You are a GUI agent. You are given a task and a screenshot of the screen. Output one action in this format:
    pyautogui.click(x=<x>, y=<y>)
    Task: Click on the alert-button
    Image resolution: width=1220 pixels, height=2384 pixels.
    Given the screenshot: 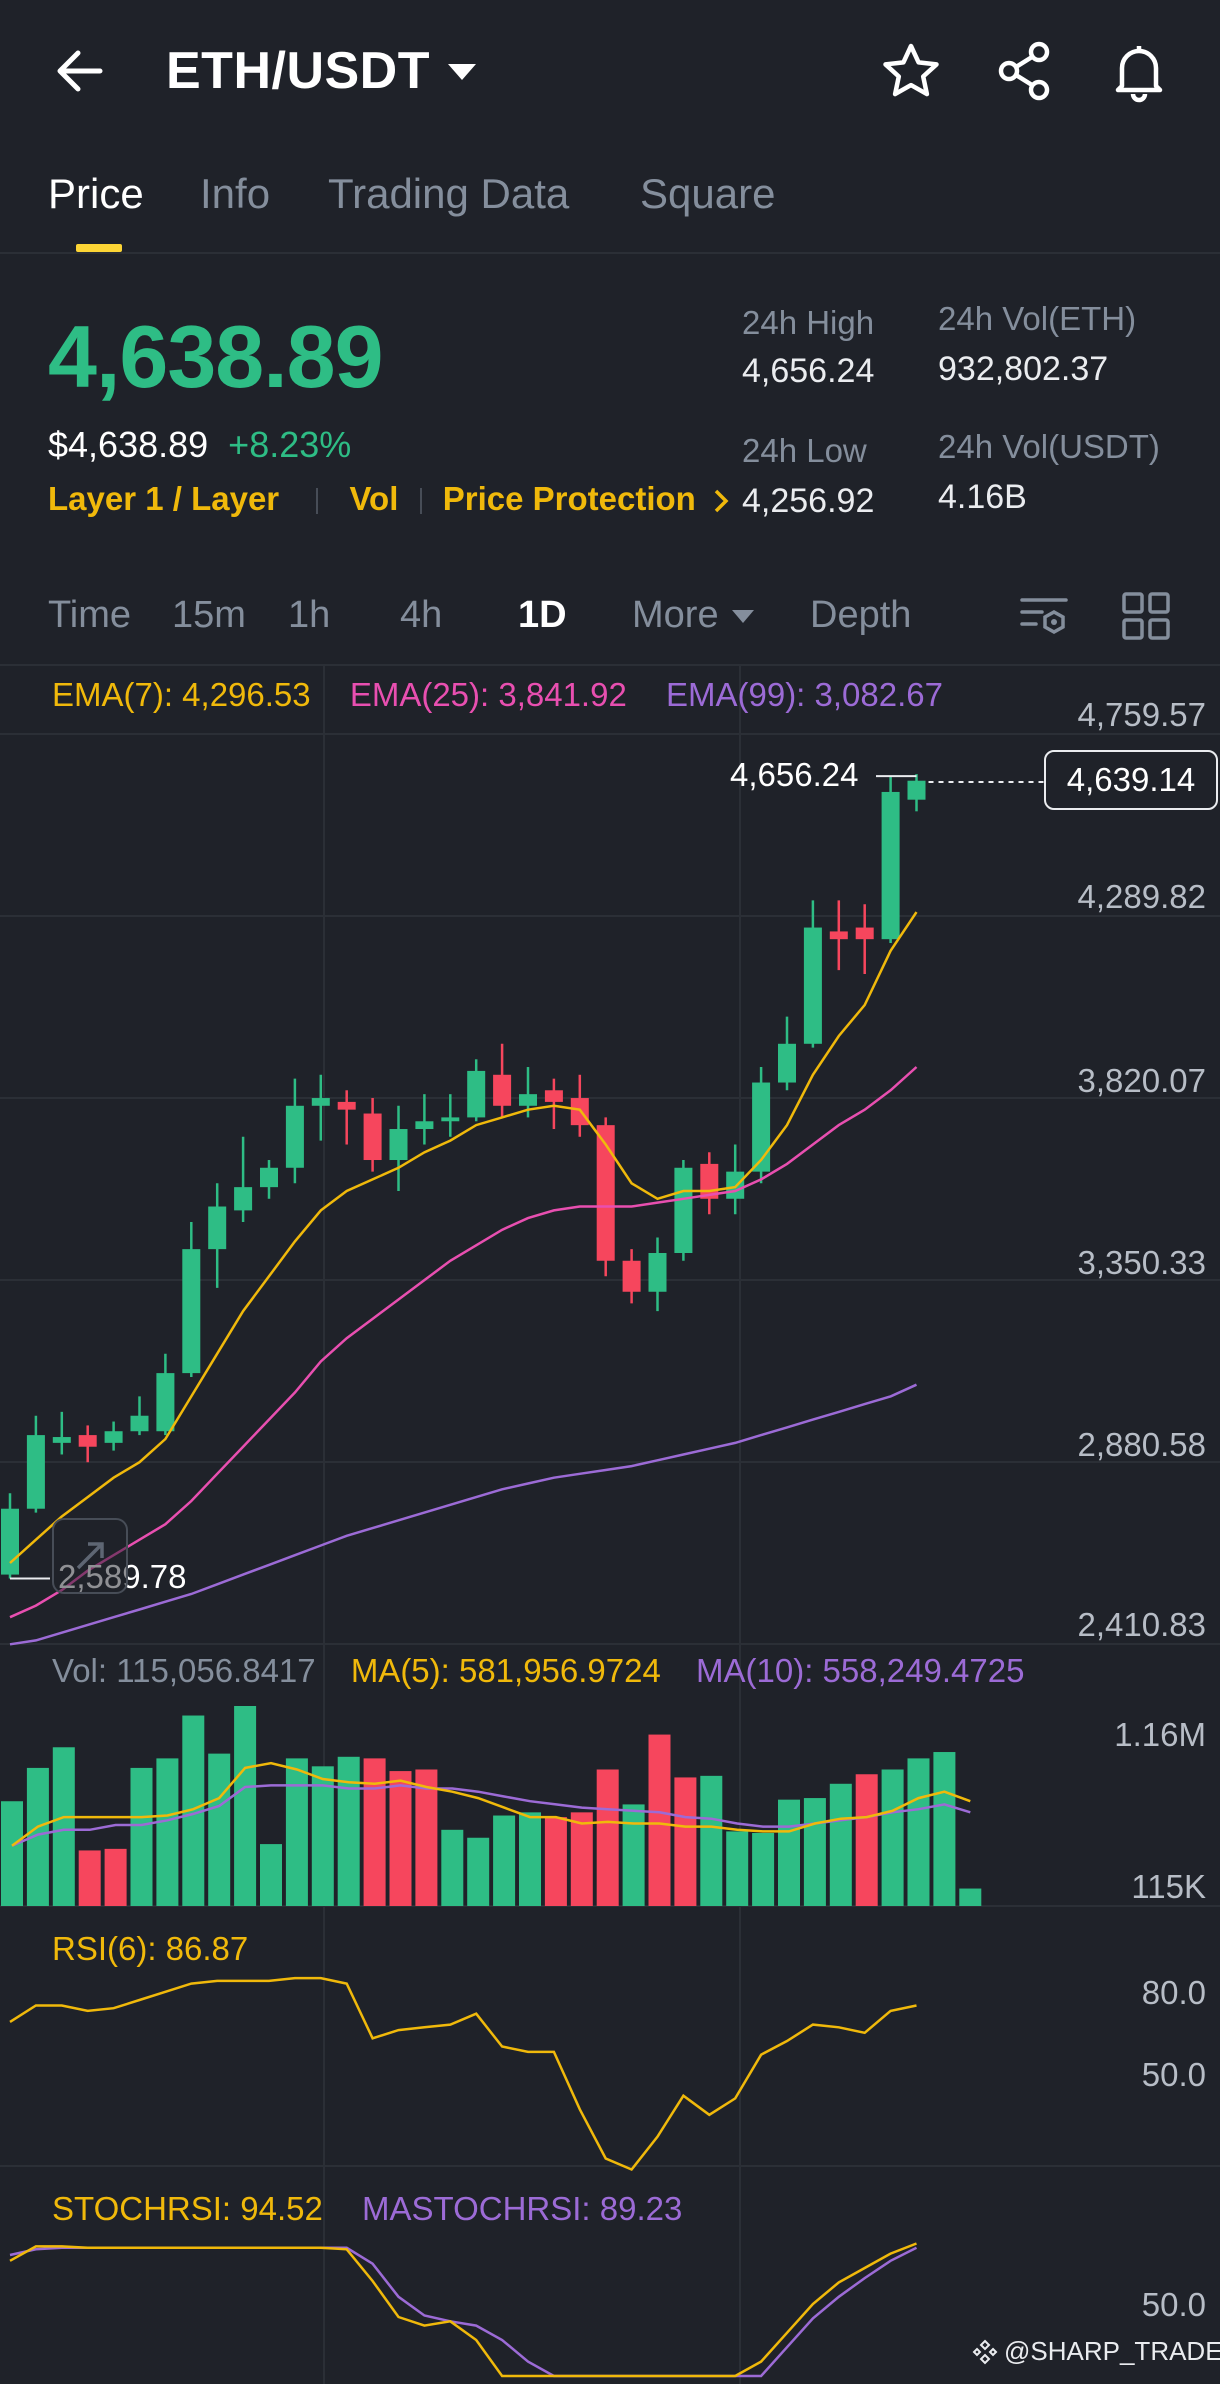 What is the action you would take?
    pyautogui.click(x=1139, y=71)
    